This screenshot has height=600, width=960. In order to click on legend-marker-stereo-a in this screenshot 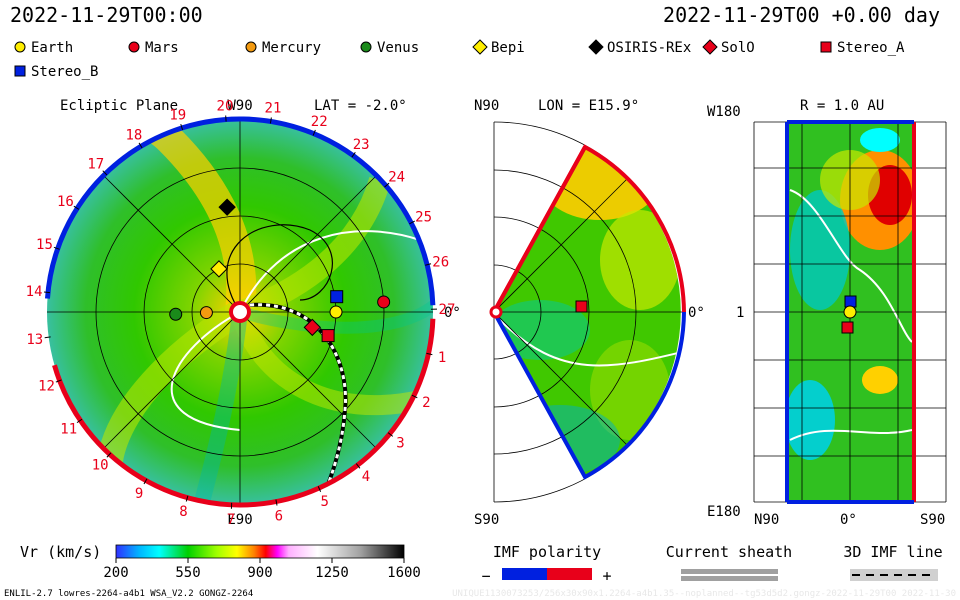, I will do `click(826, 47)`.